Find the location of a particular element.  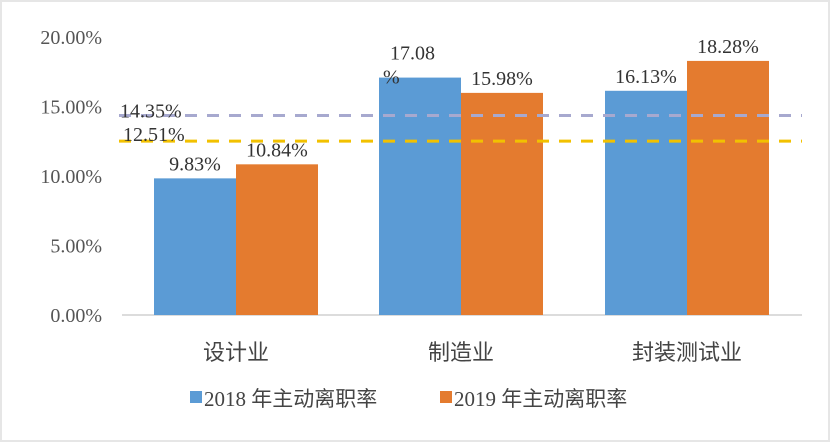

category-label: 设计业 is located at coordinates (236, 352).